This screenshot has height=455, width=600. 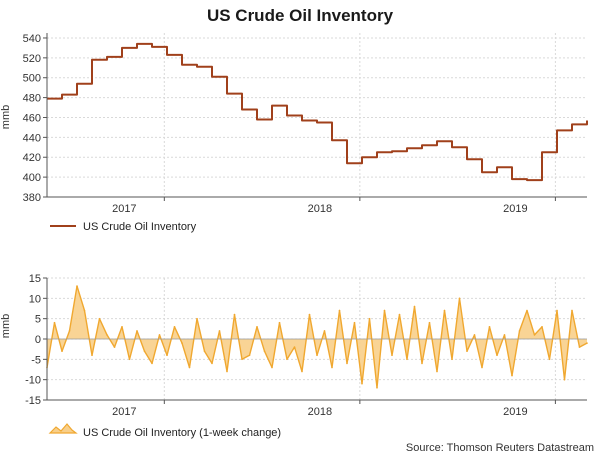 I want to click on top-x-tick-labels: 2017 2018 2019, so click(x=320, y=209).